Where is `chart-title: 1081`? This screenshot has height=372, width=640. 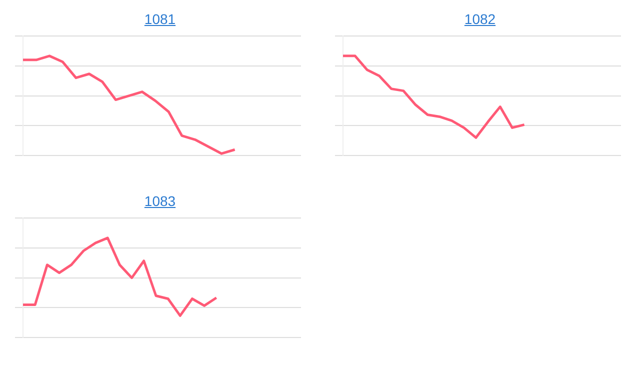
chart-title: 1081 is located at coordinates (160, 19).